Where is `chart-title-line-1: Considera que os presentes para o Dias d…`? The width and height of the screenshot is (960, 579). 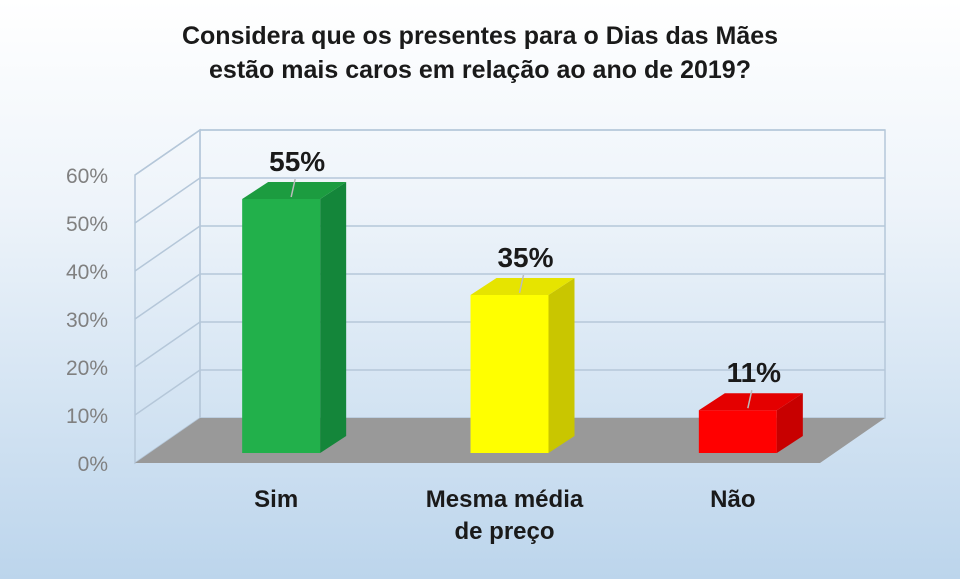 chart-title-line-1: Considera que os presentes para o Dias d… is located at coordinates (480, 36).